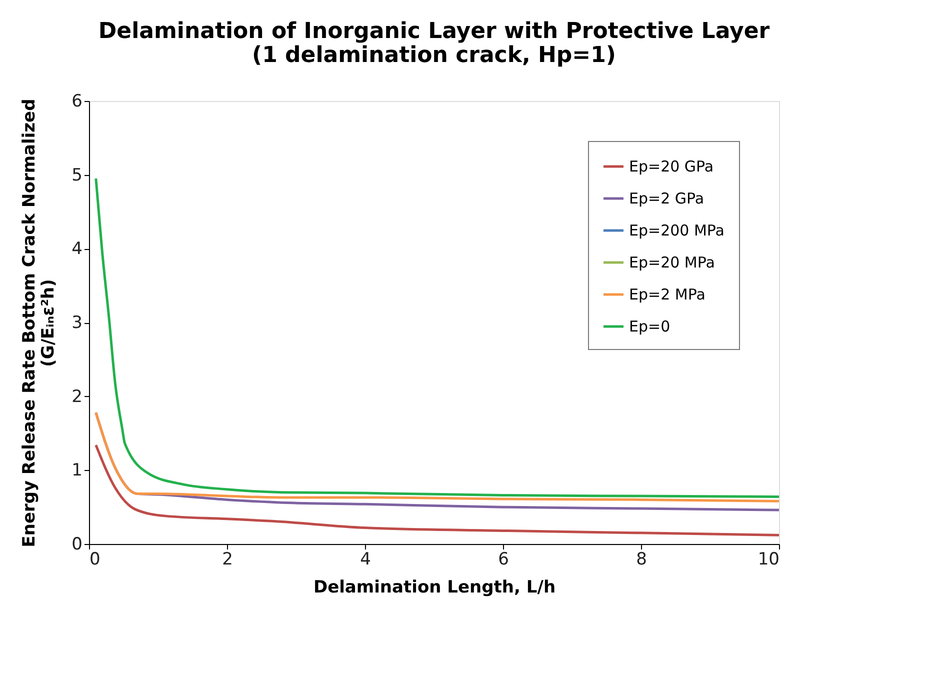 Image resolution: width=945 pixels, height=692 pixels. Describe the element at coordinates (666, 199) in the screenshot. I see `legend-label: Ep=2 GPa` at that location.